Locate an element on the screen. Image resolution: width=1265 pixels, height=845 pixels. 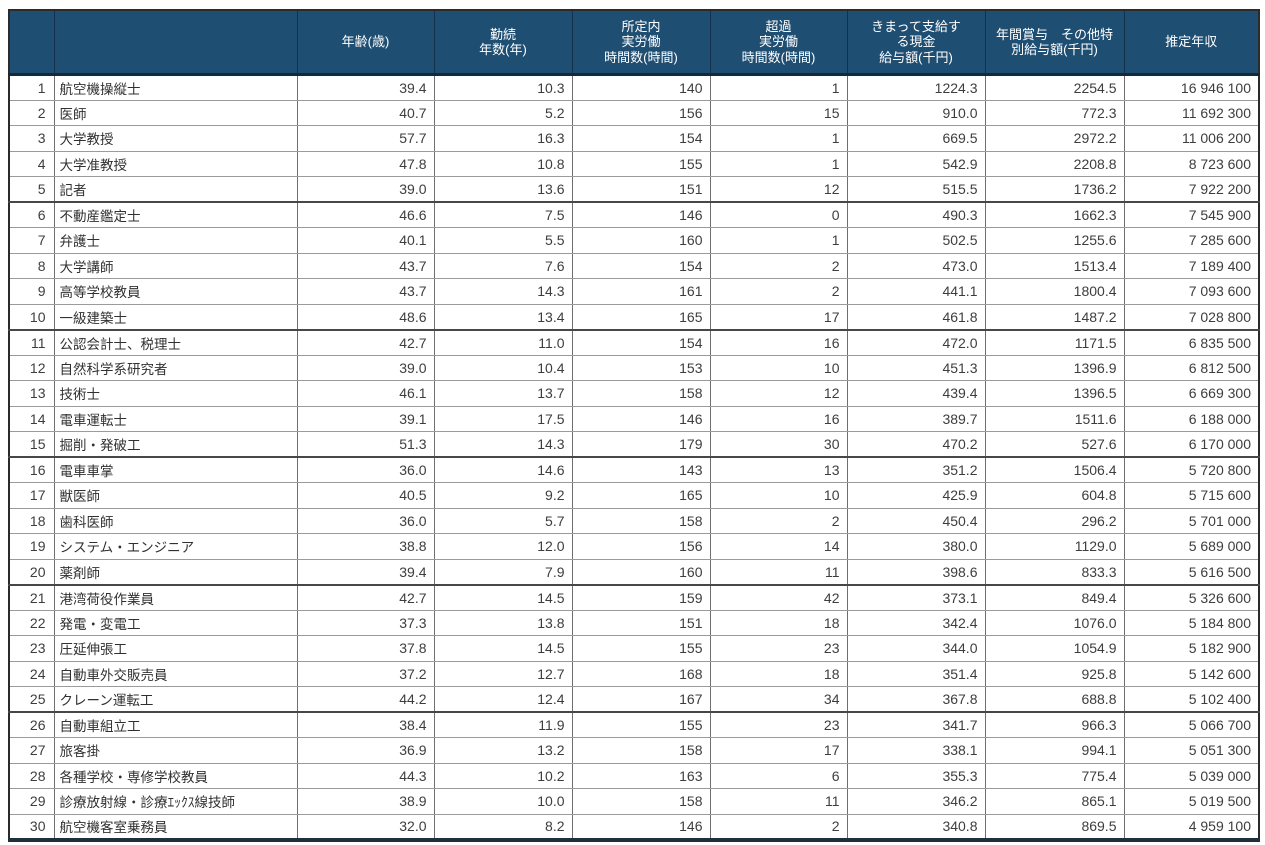
monthly-pay-cell: 342.4 is located at coordinates (915, 623).